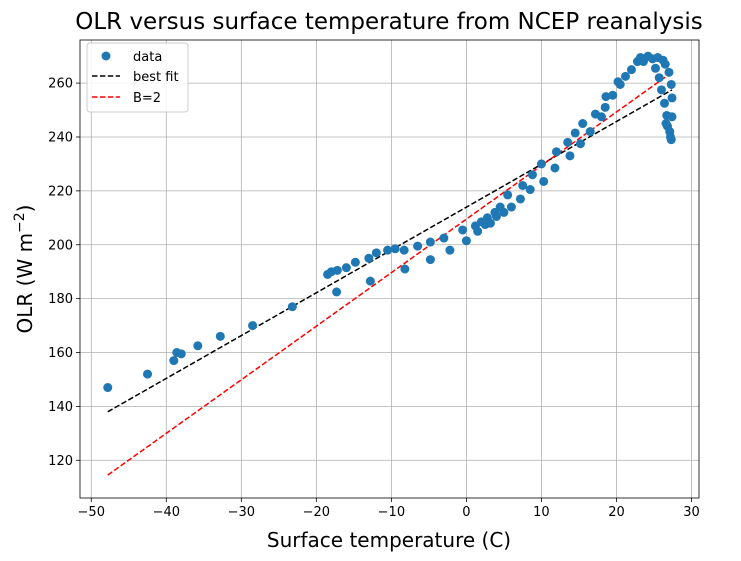 Image resolution: width=741 pixels, height=561 pixels. Describe the element at coordinates (166, 512) in the screenshot. I see `x-tick-label: −40` at that location.